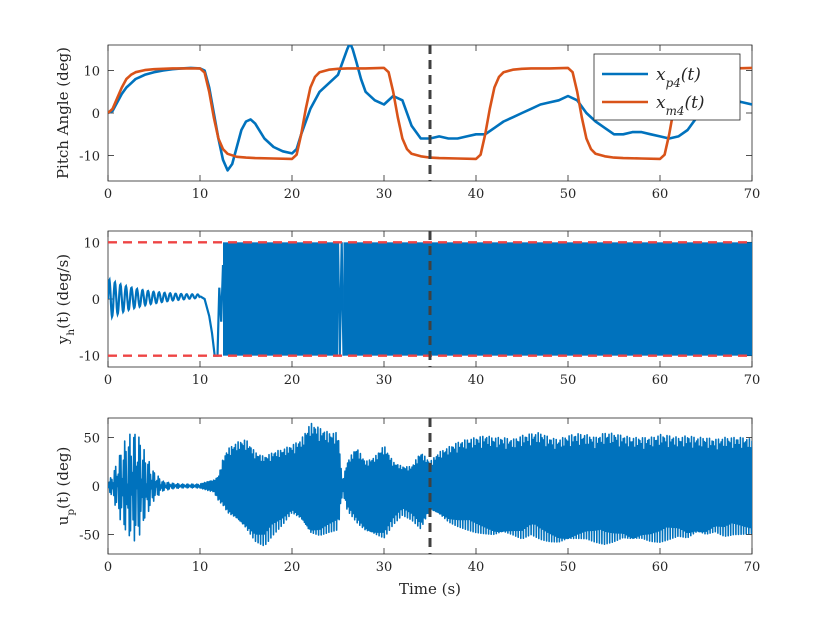  I want to click on yh-x-tick-label: 50, so click(568, 380).